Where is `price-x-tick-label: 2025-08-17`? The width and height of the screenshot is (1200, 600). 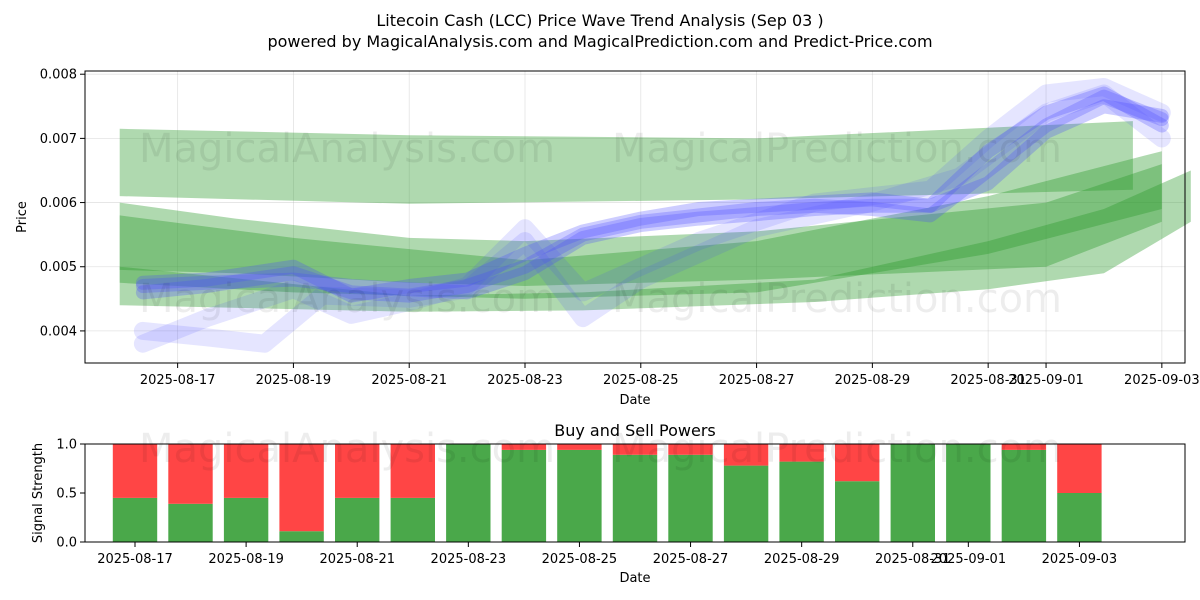 price-x-tick-label: 2025-08-17 is located at coordinates (178, 380).